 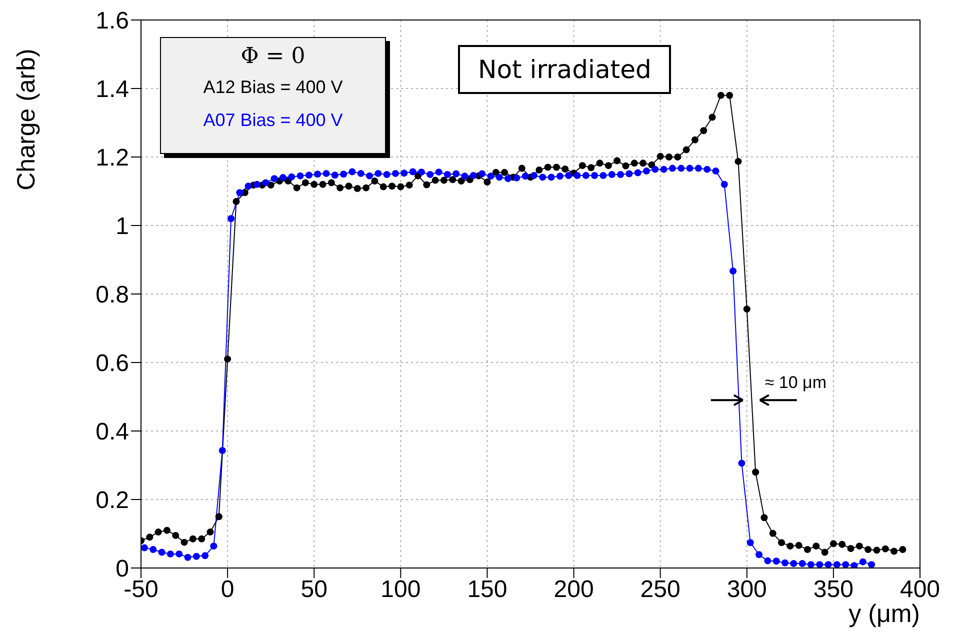 What do you see at coordinates (112, 500) in the screenshot?
I see `y-tick-label: 0.2` at bounding box center [112, 500].